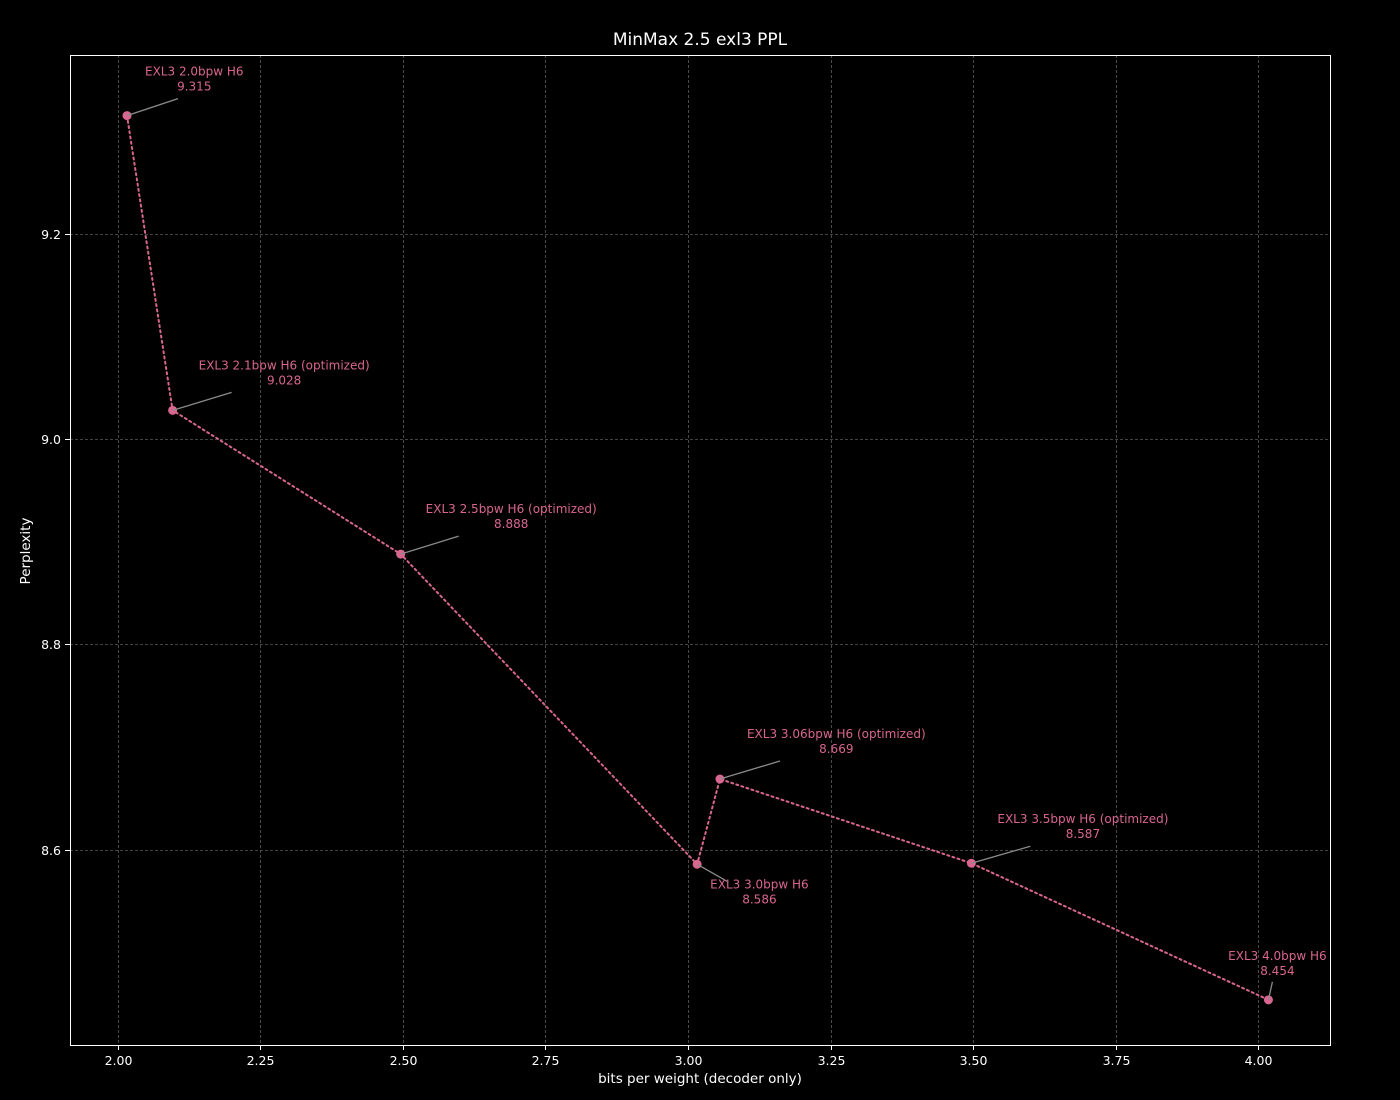 This screenshot has width=1400, height=1100. I want to click on annotation-value: 9.028, so click(284, 380).